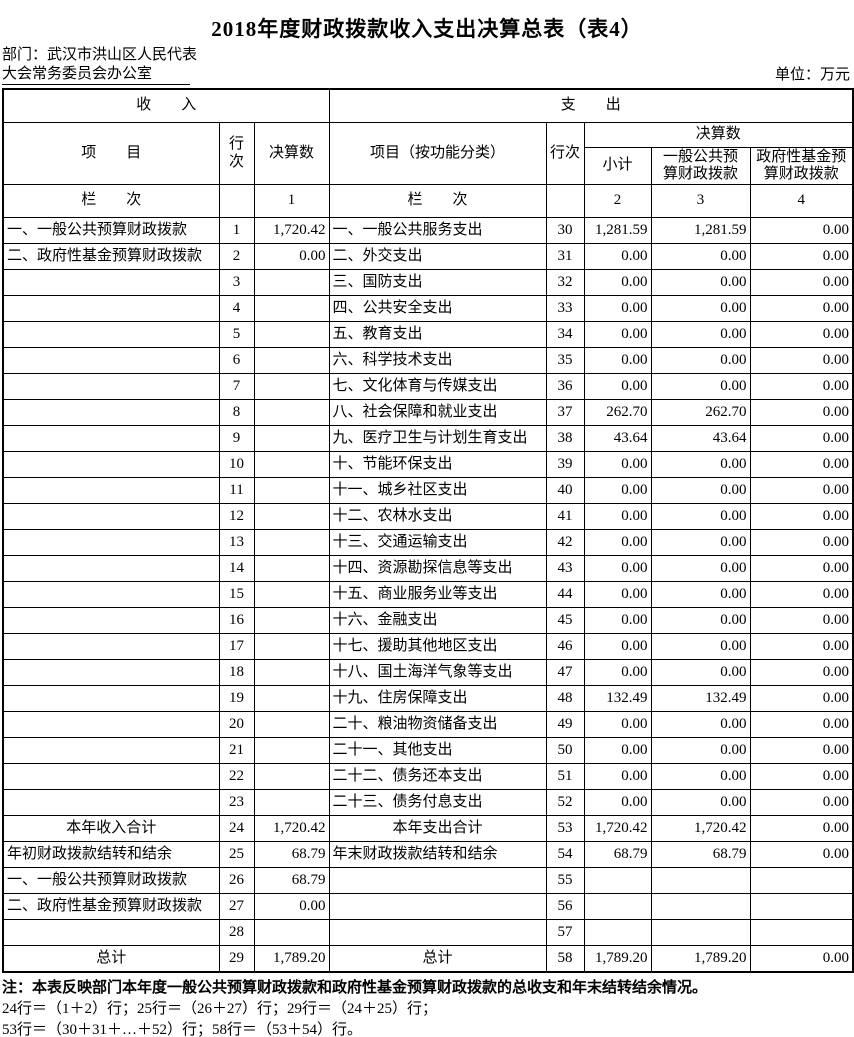  I want to click on table-cell: 44, so click(565, 594).